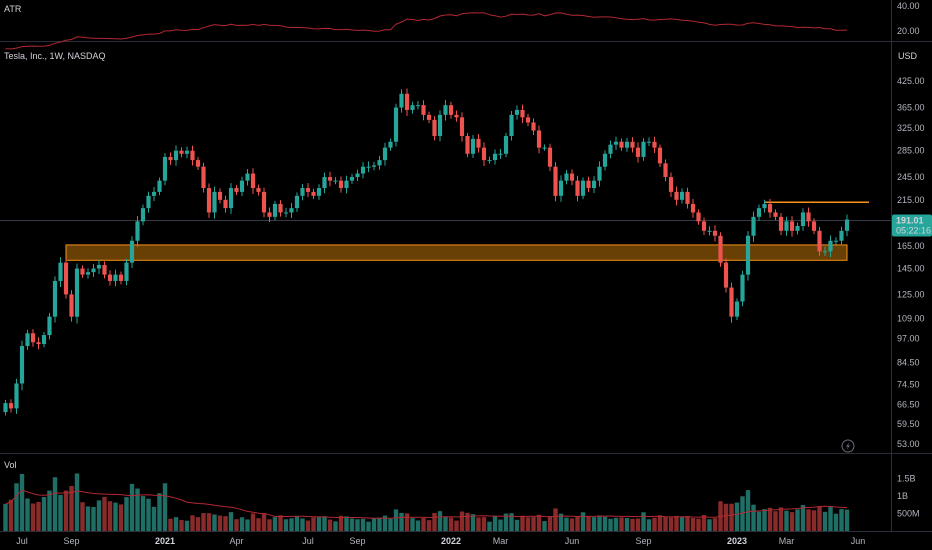  I want to click on time-tick-label: Jul, so click(22, 541).